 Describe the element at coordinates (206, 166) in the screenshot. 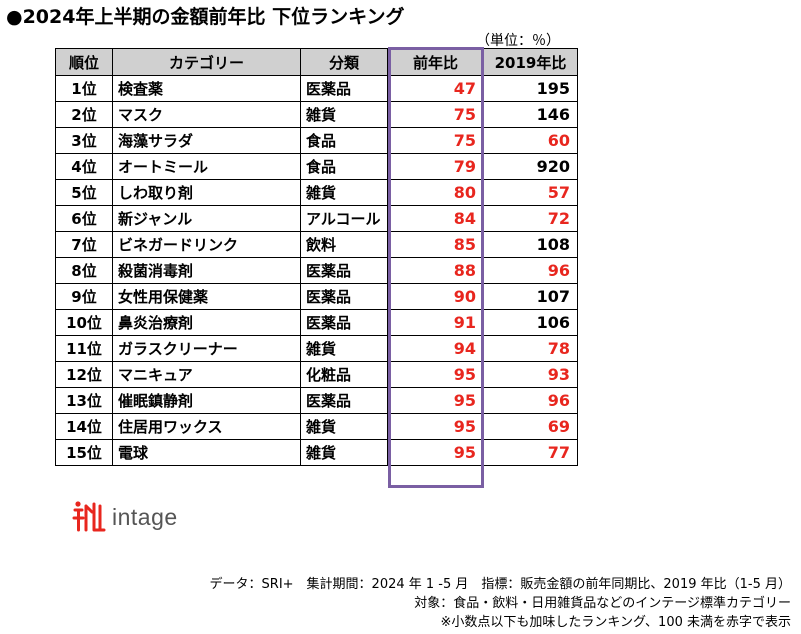

I see `category-cell: オートミール` at that location.